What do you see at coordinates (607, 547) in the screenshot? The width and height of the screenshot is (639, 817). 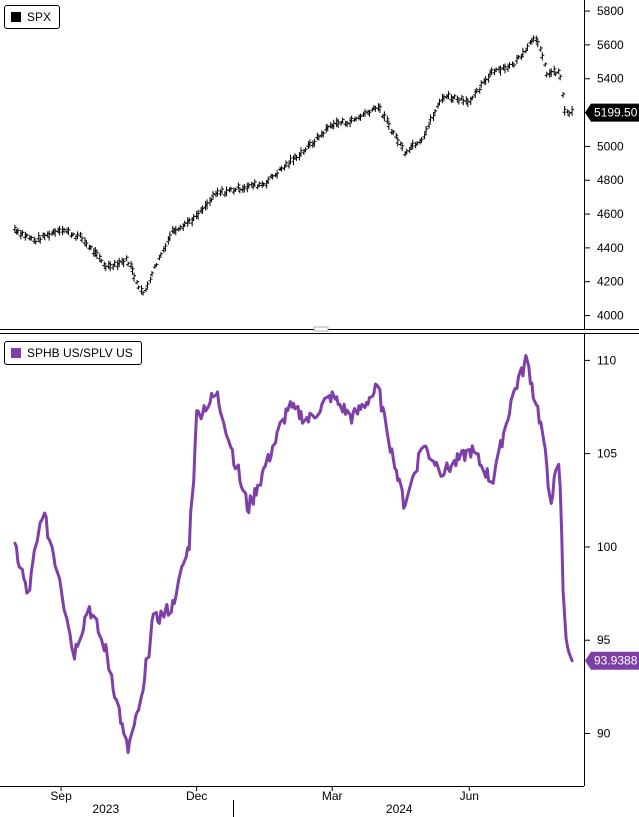 I see `ratio-y-tick-label: 100` at bounding box center [607, 547].